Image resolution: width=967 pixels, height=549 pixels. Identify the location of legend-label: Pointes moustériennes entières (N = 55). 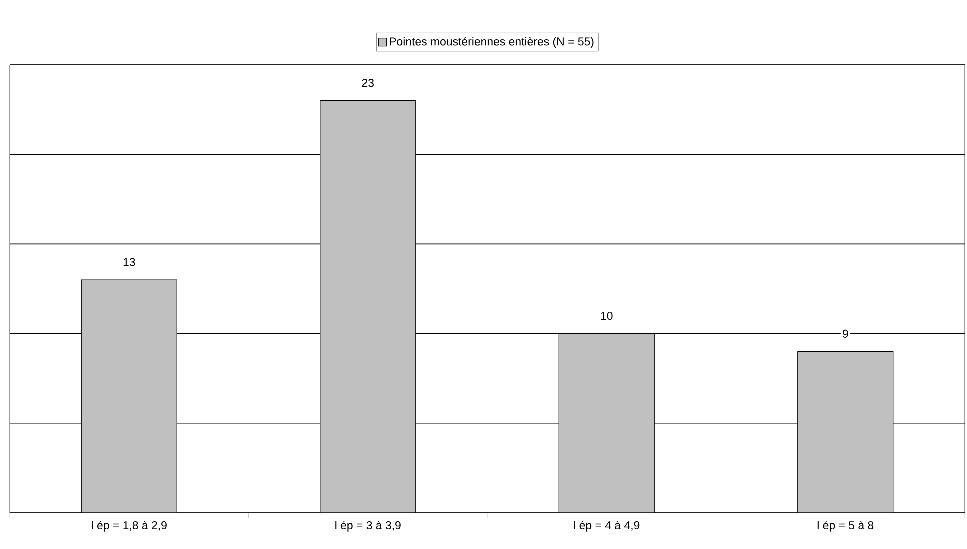
(492, 42).